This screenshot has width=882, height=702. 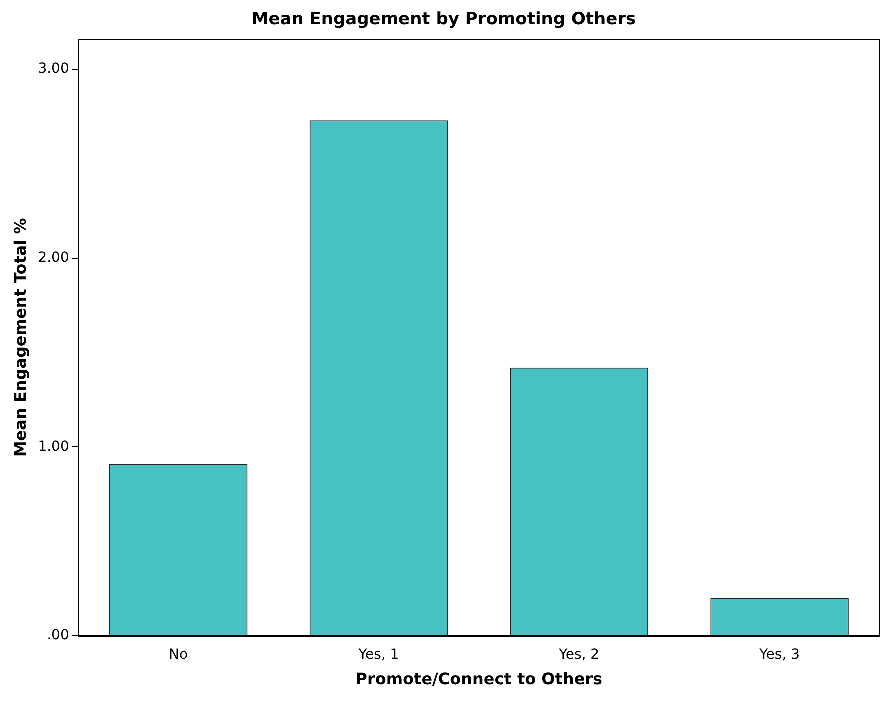 I want to click on x-tick-label: Yes, 1, so click(x=379, y=655).